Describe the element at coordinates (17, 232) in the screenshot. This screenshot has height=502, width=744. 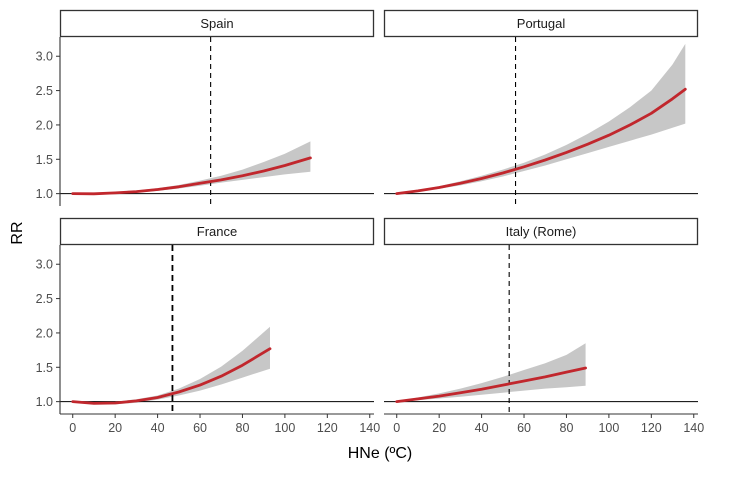
I see `y-axis-title: RR` at that location.